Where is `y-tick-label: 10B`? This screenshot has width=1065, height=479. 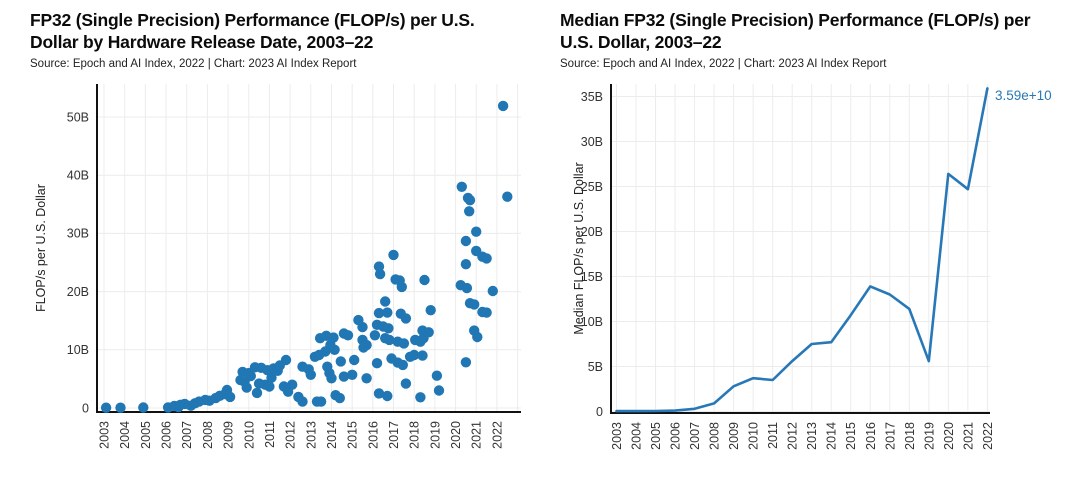
y-tick-label: 10B is located at coordinates (78, 350).